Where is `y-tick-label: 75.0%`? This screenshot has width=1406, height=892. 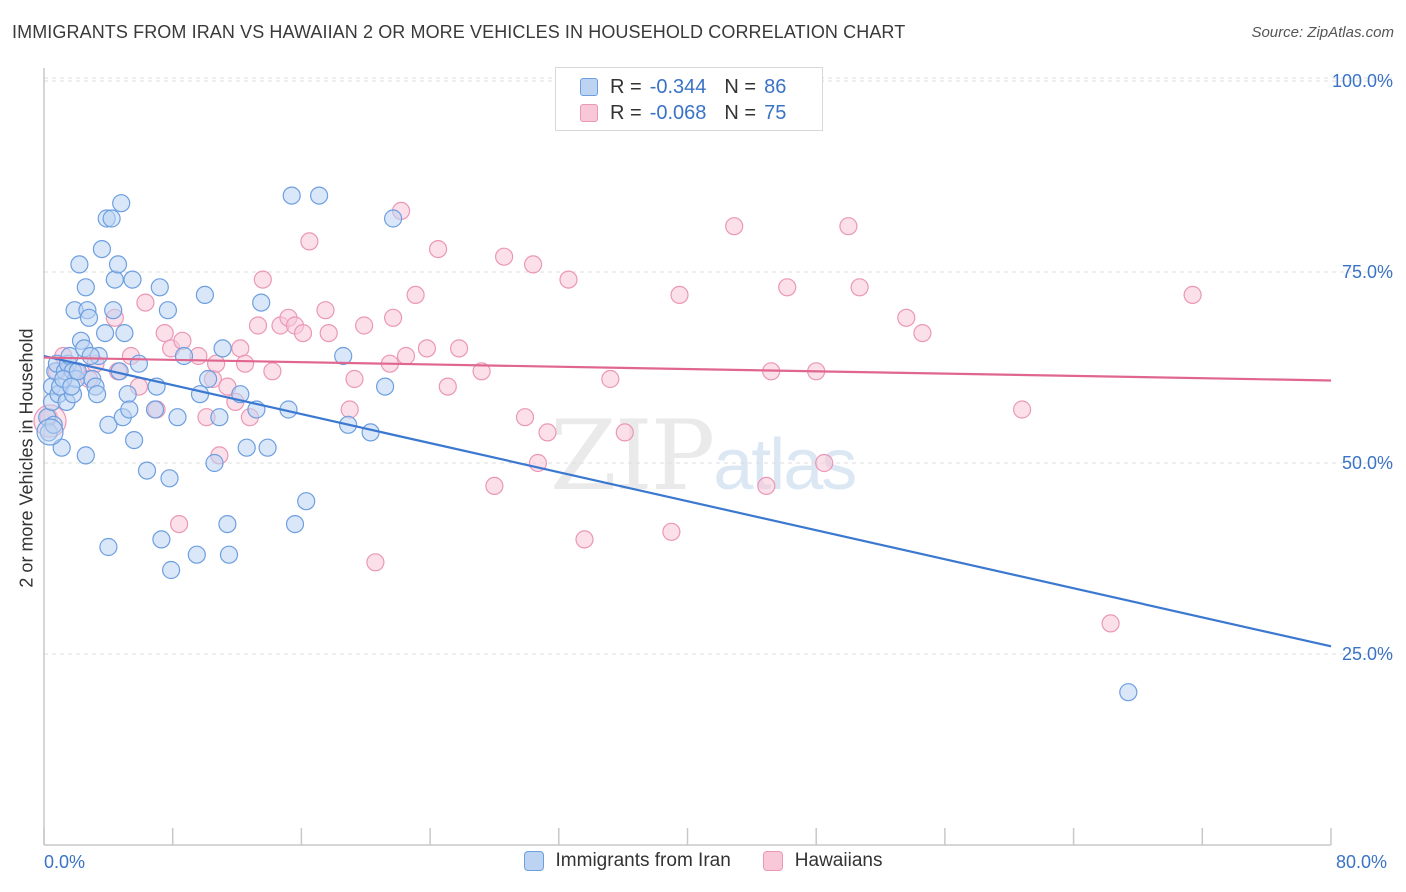
y-tick-label: 75.0% is located at coordinates (1367, 272).